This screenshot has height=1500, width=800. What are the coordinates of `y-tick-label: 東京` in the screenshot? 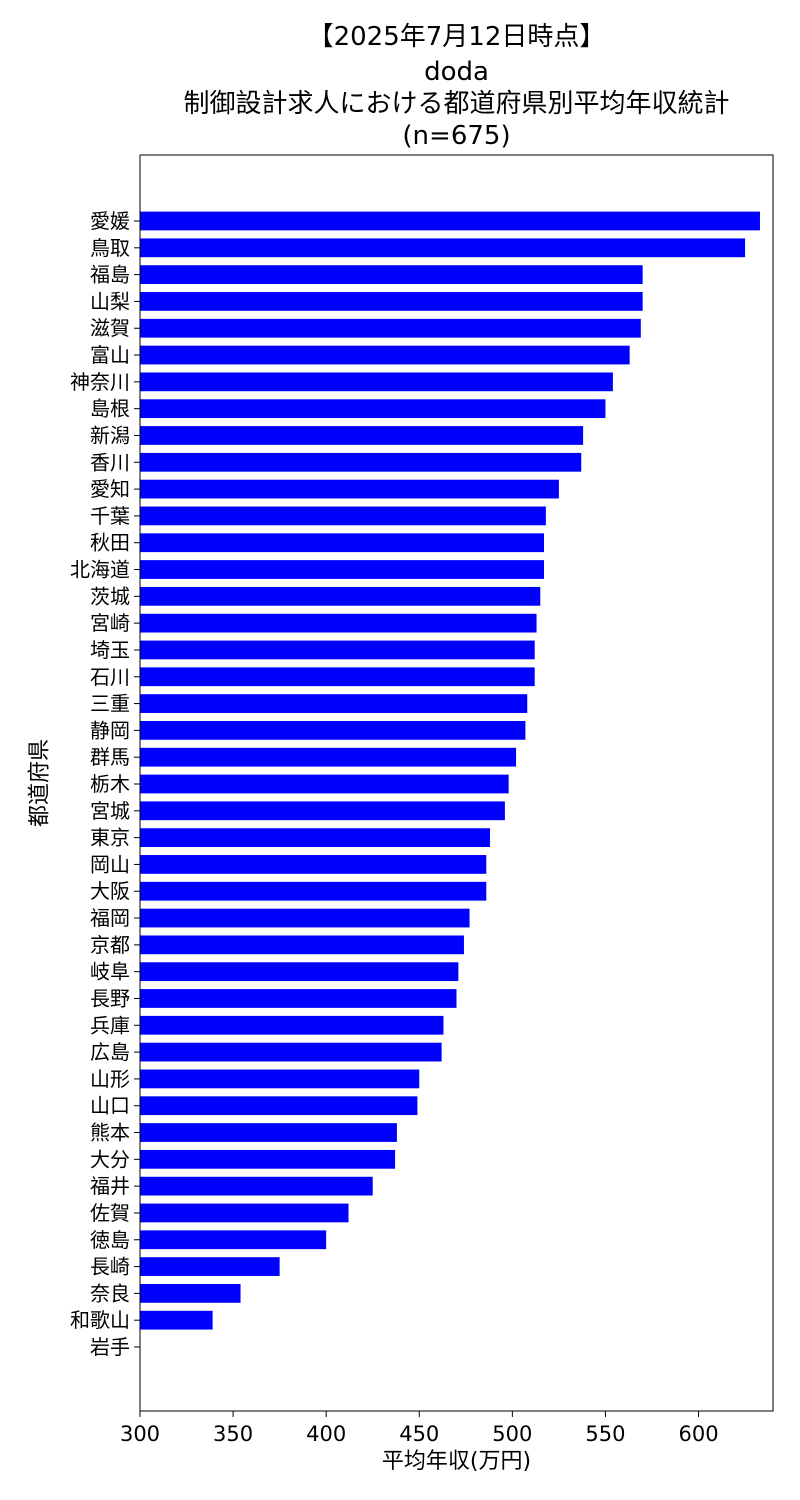 It's located at (110, 838).